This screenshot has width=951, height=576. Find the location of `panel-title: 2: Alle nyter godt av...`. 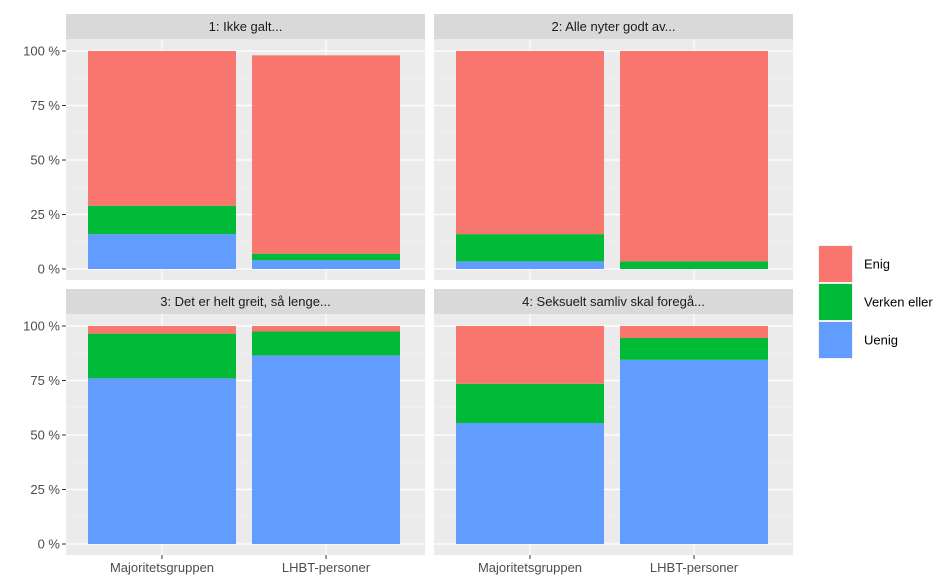

panel-title: 2: Alle nyter godt av... is located at coordinates (613, 26).